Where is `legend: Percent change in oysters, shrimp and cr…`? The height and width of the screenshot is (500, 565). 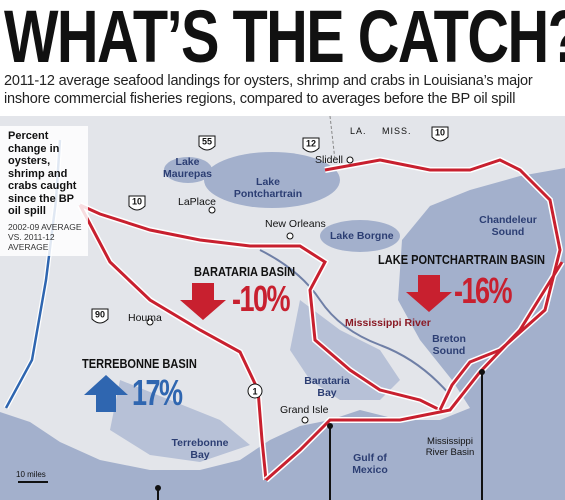 legend: Percent change in oysters, shrimp and cr… is located at coordinates (44, 191).